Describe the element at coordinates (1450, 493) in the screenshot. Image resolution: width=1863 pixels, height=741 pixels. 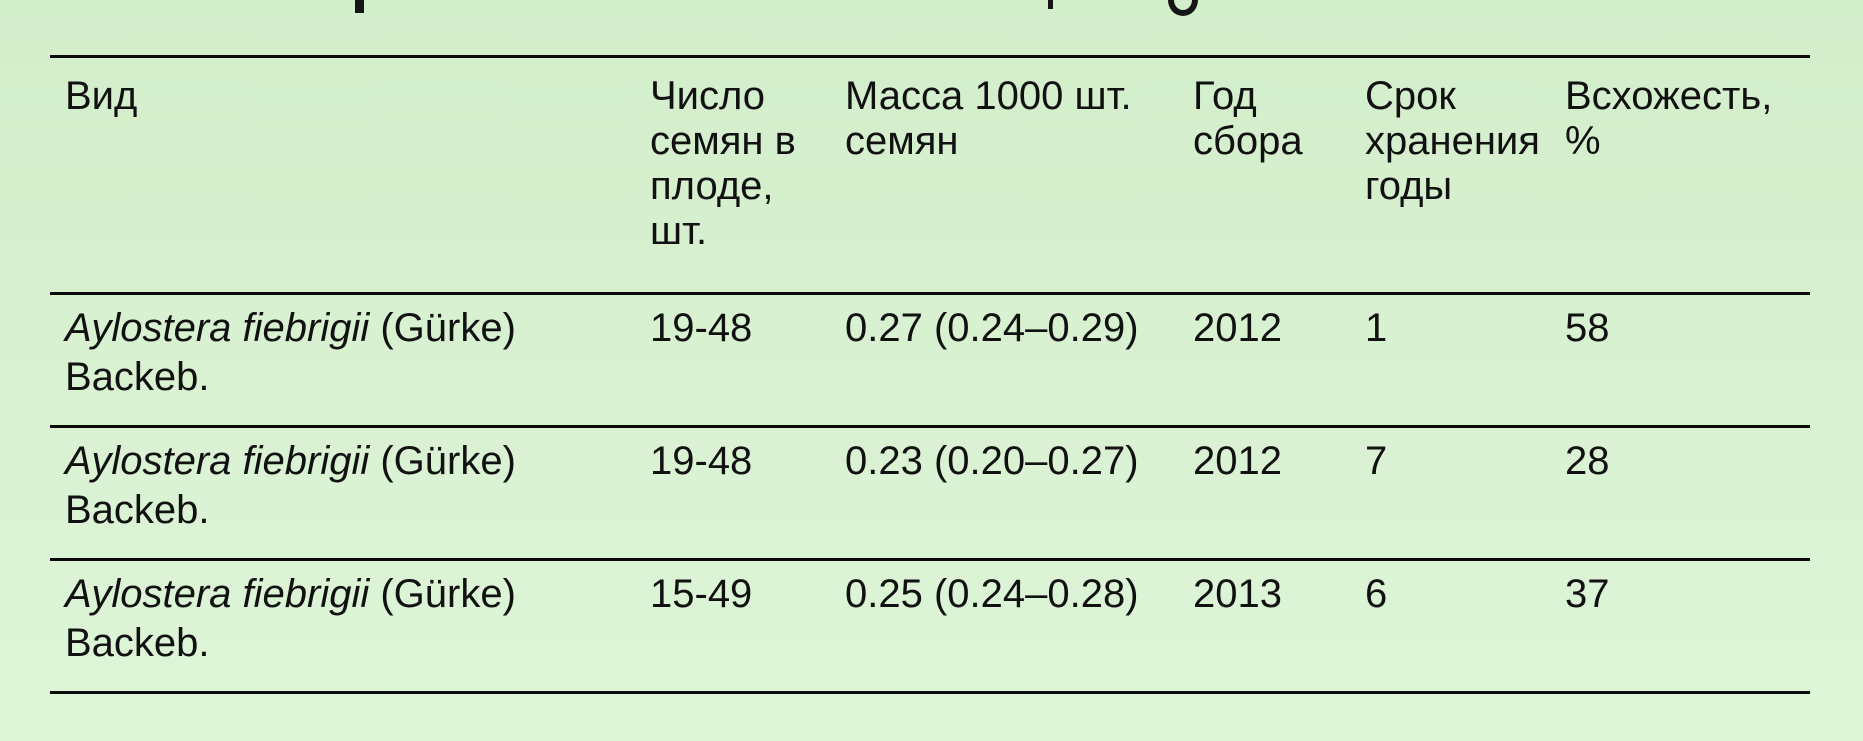
I see `storage-years-cell: 7` at that location.